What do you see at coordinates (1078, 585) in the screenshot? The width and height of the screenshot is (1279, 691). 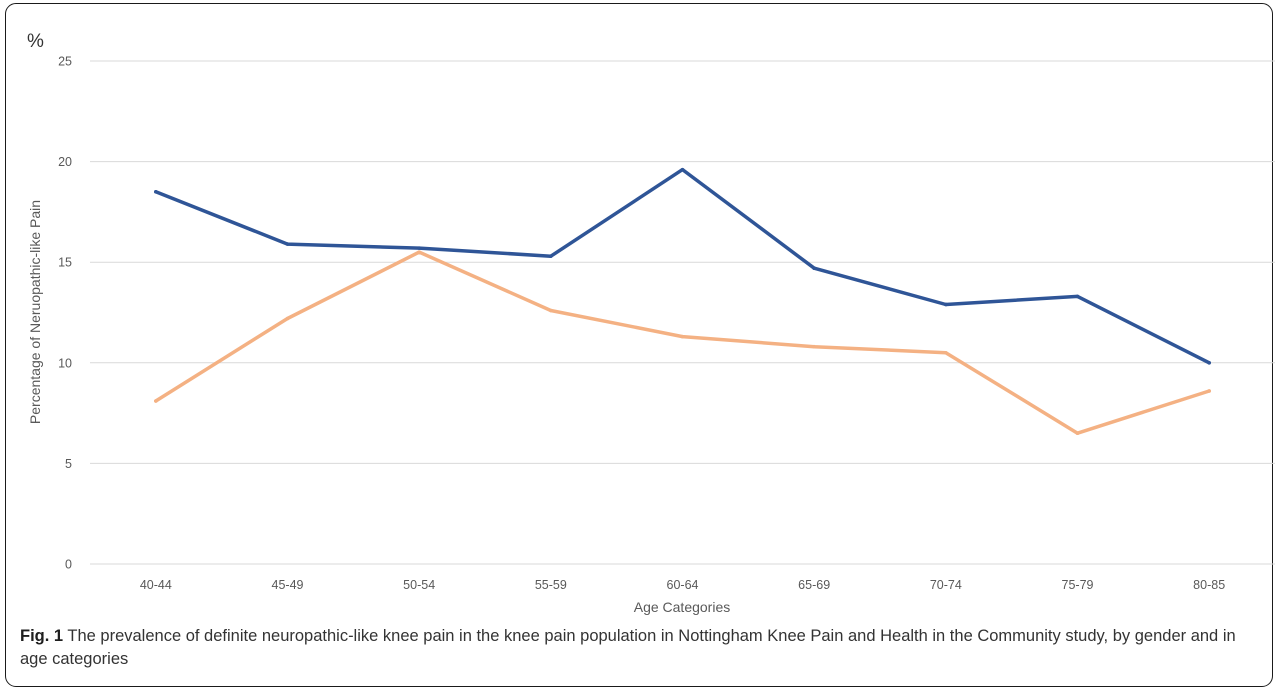 I see `x-tick-label-75-79: 75-79` at bounding box center [1078, 585].